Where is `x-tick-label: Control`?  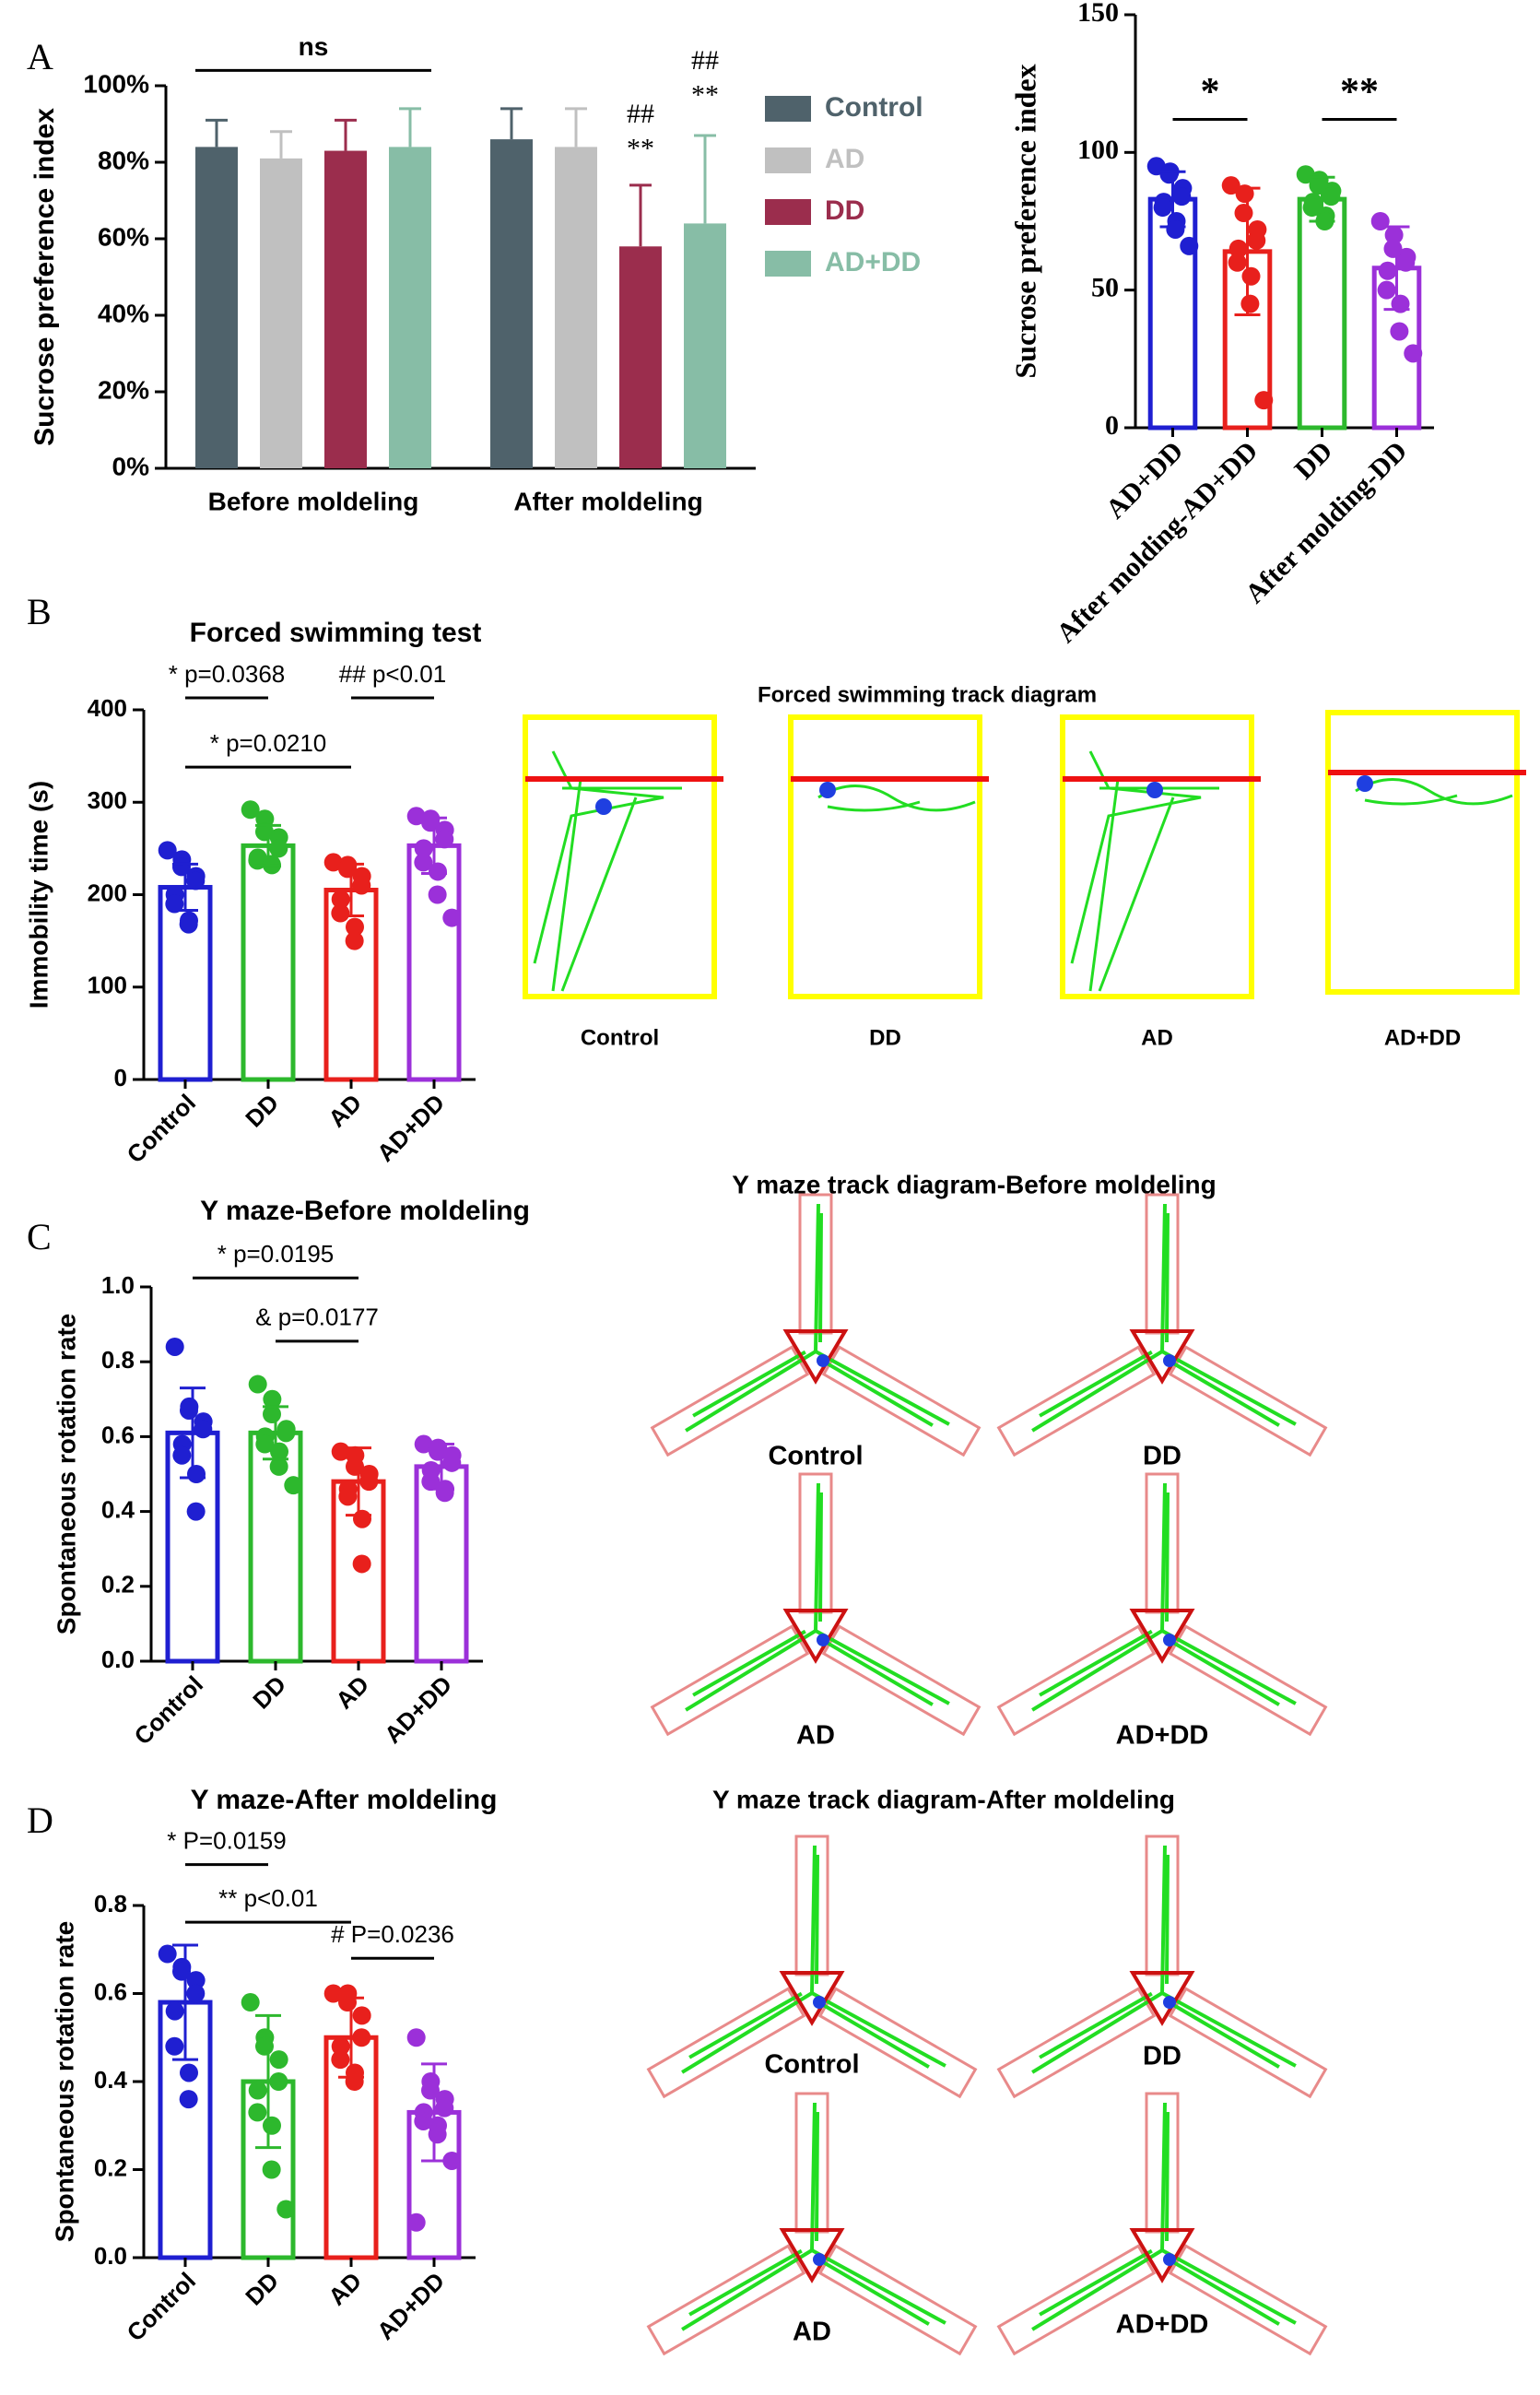 x-tick-label: Control is located at coordinates (162, 1129).